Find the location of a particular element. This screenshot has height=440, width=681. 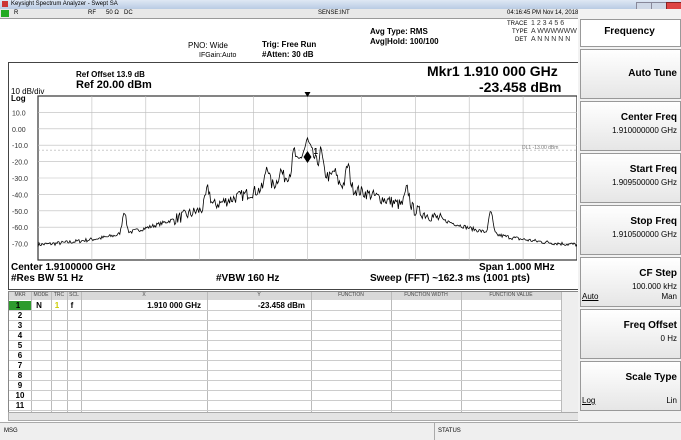

softkey-label: Stop Freq is located at coordinates (653, 221).